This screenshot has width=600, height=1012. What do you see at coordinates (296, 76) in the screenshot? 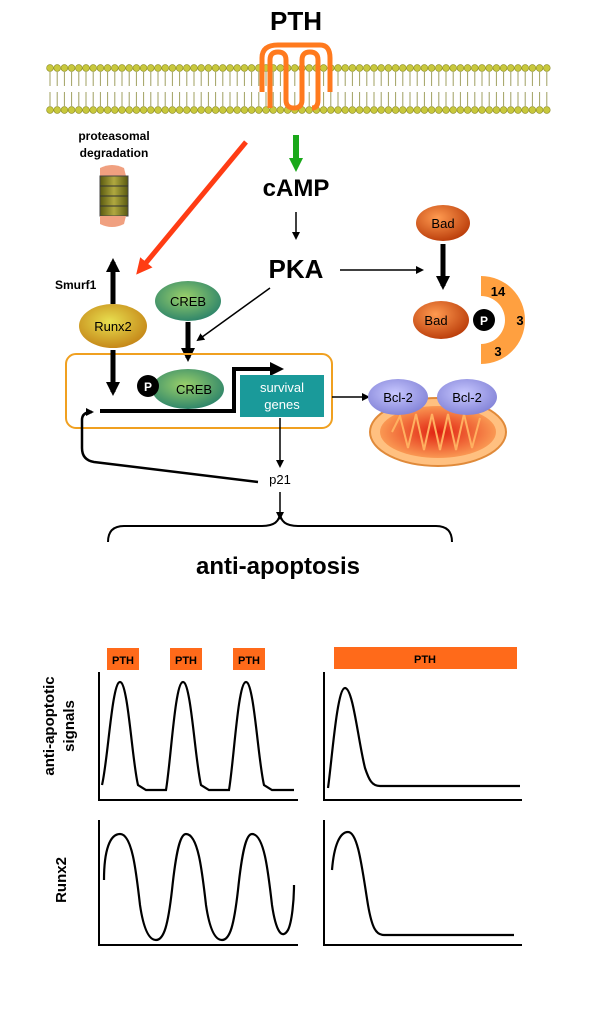
I see `pth-receptor` at bounding box center [296, 76].